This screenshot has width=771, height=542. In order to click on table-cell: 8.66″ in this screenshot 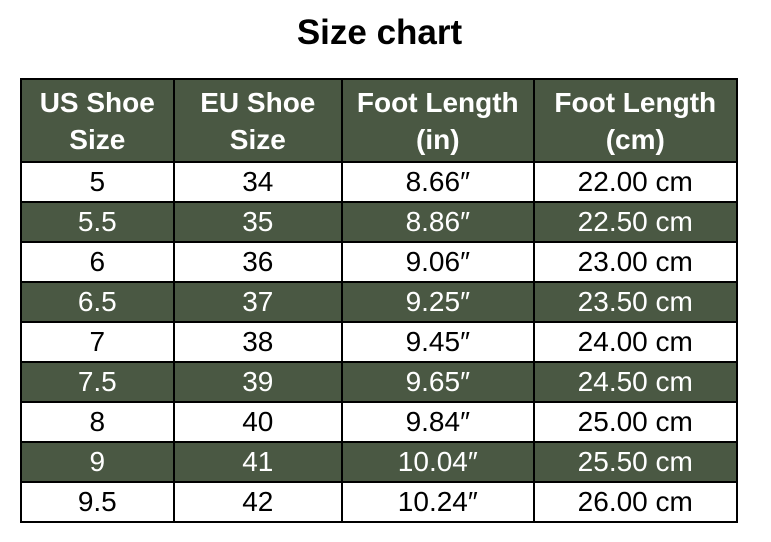, I will do `click(438, 182)`.